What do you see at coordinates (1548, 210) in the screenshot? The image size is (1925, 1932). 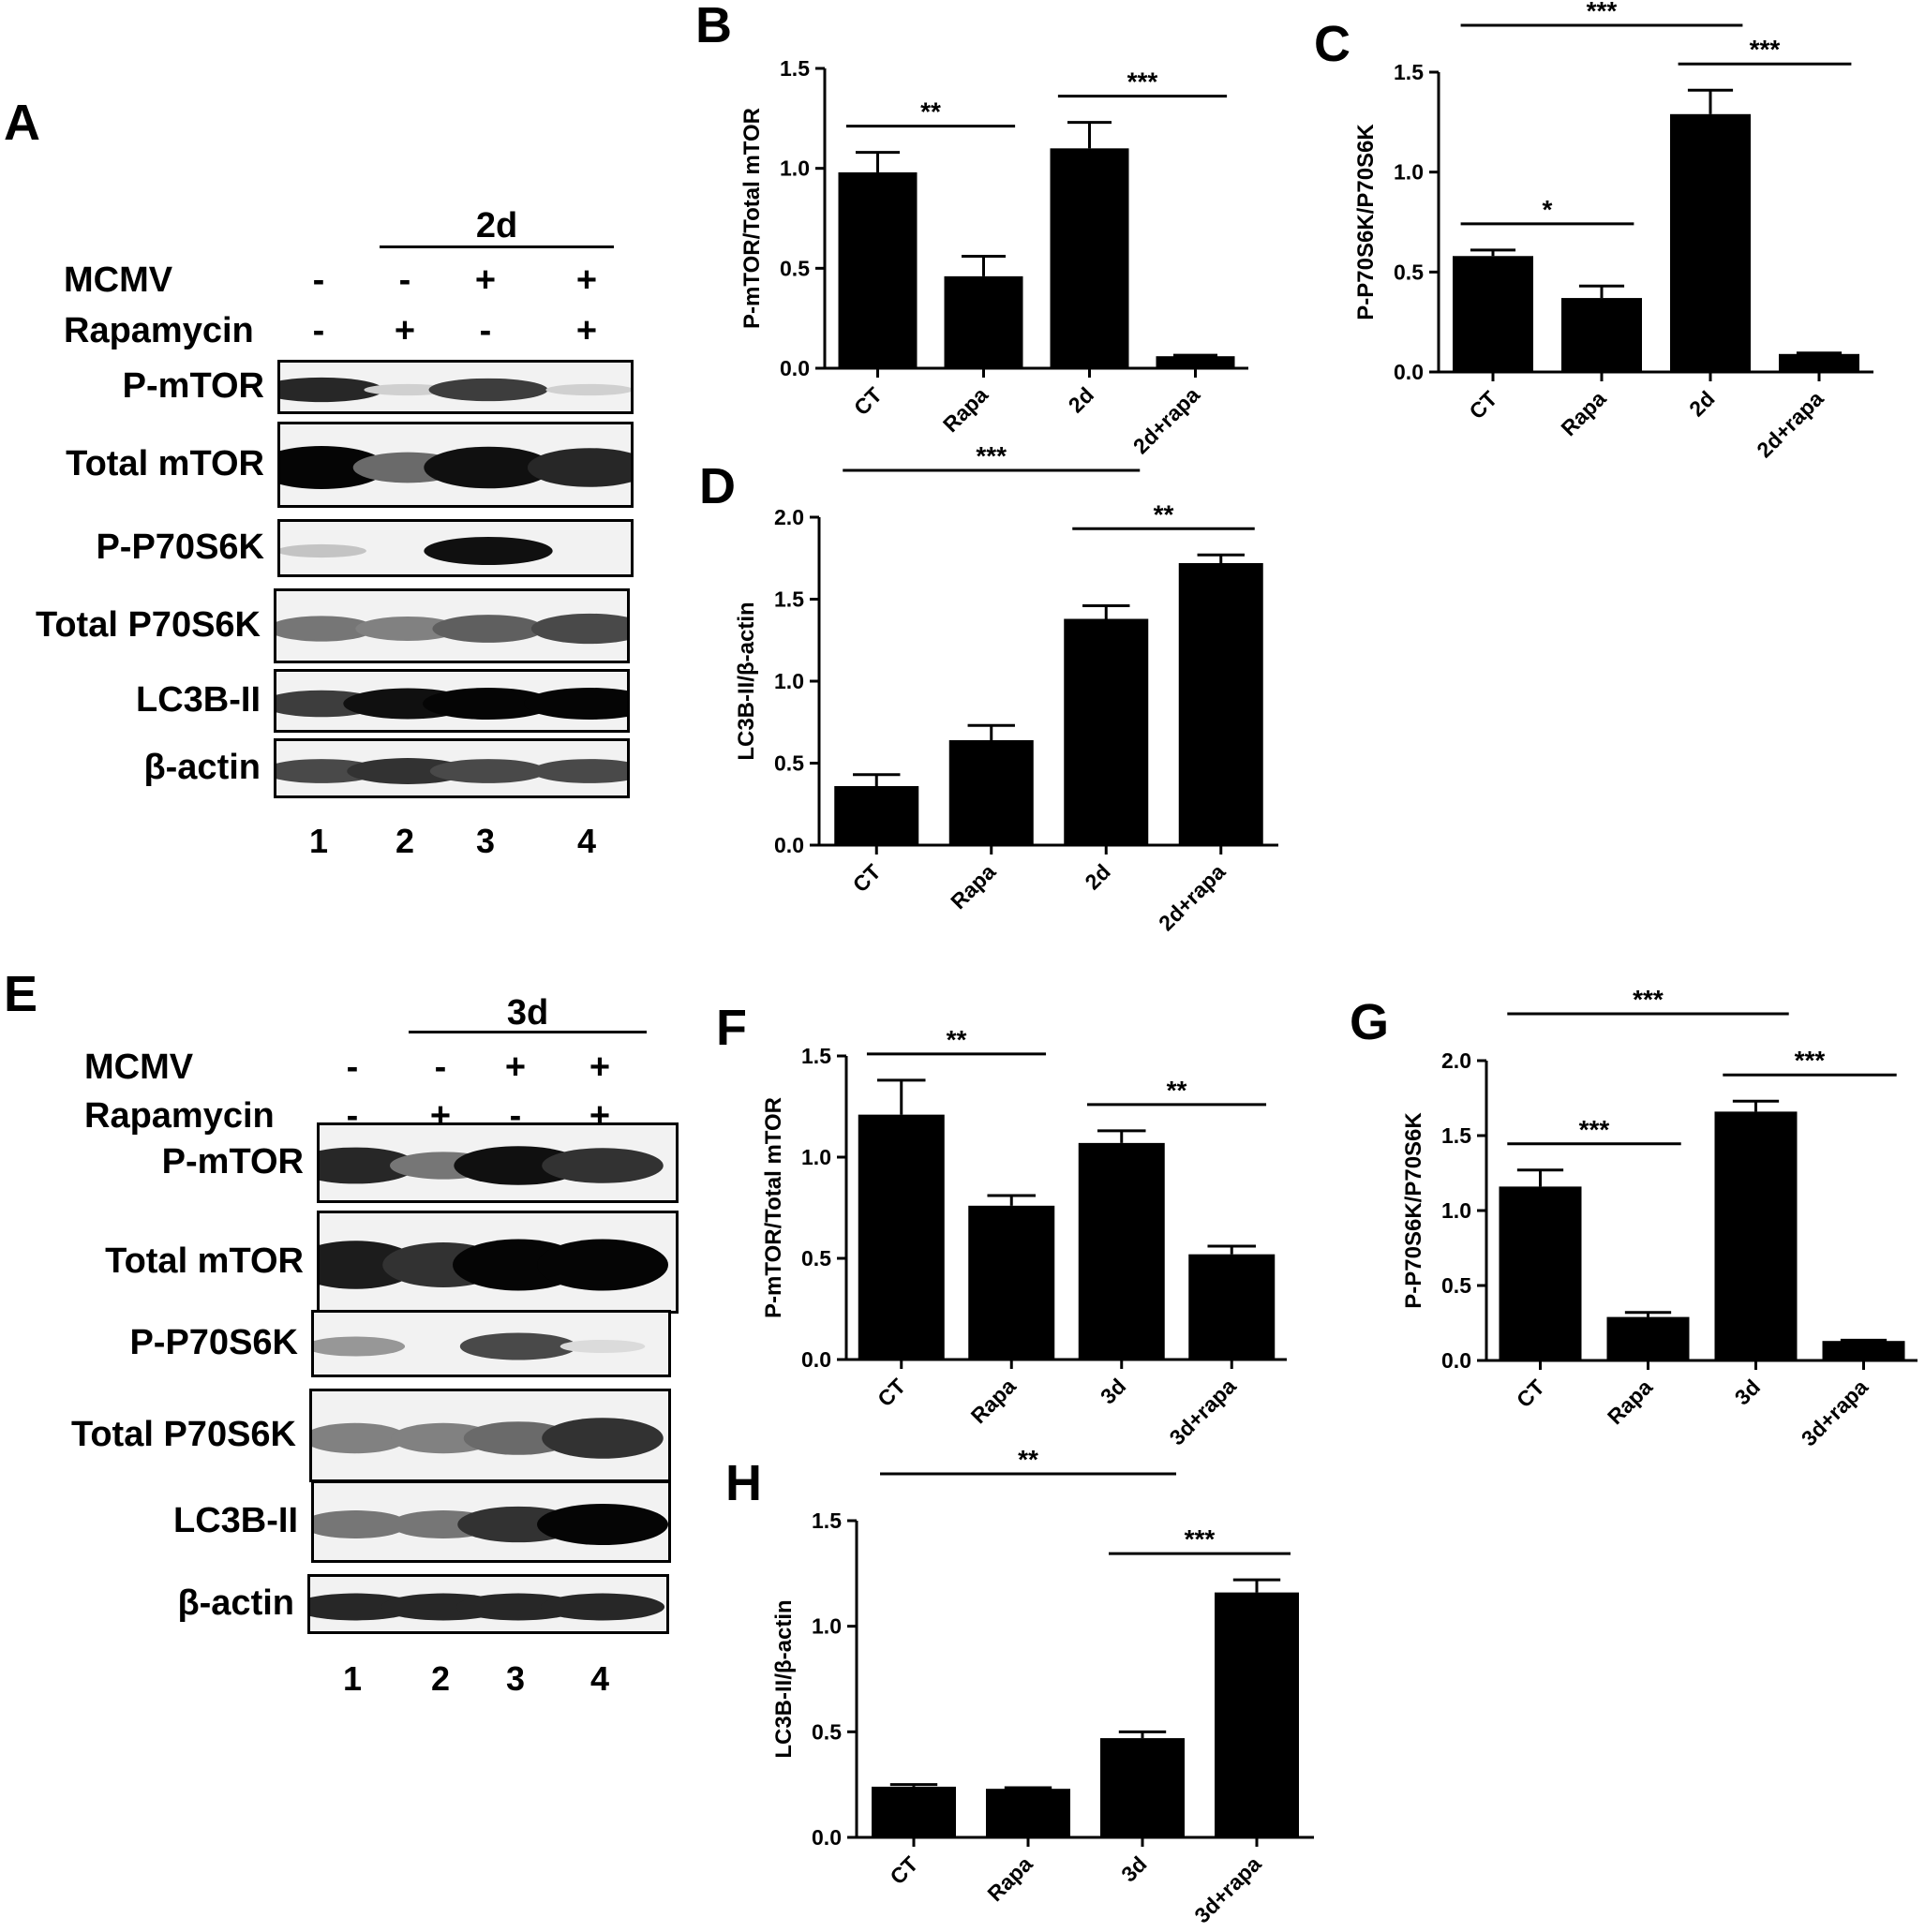 I see `significance-label: *` at bounding box center [1548, 210].